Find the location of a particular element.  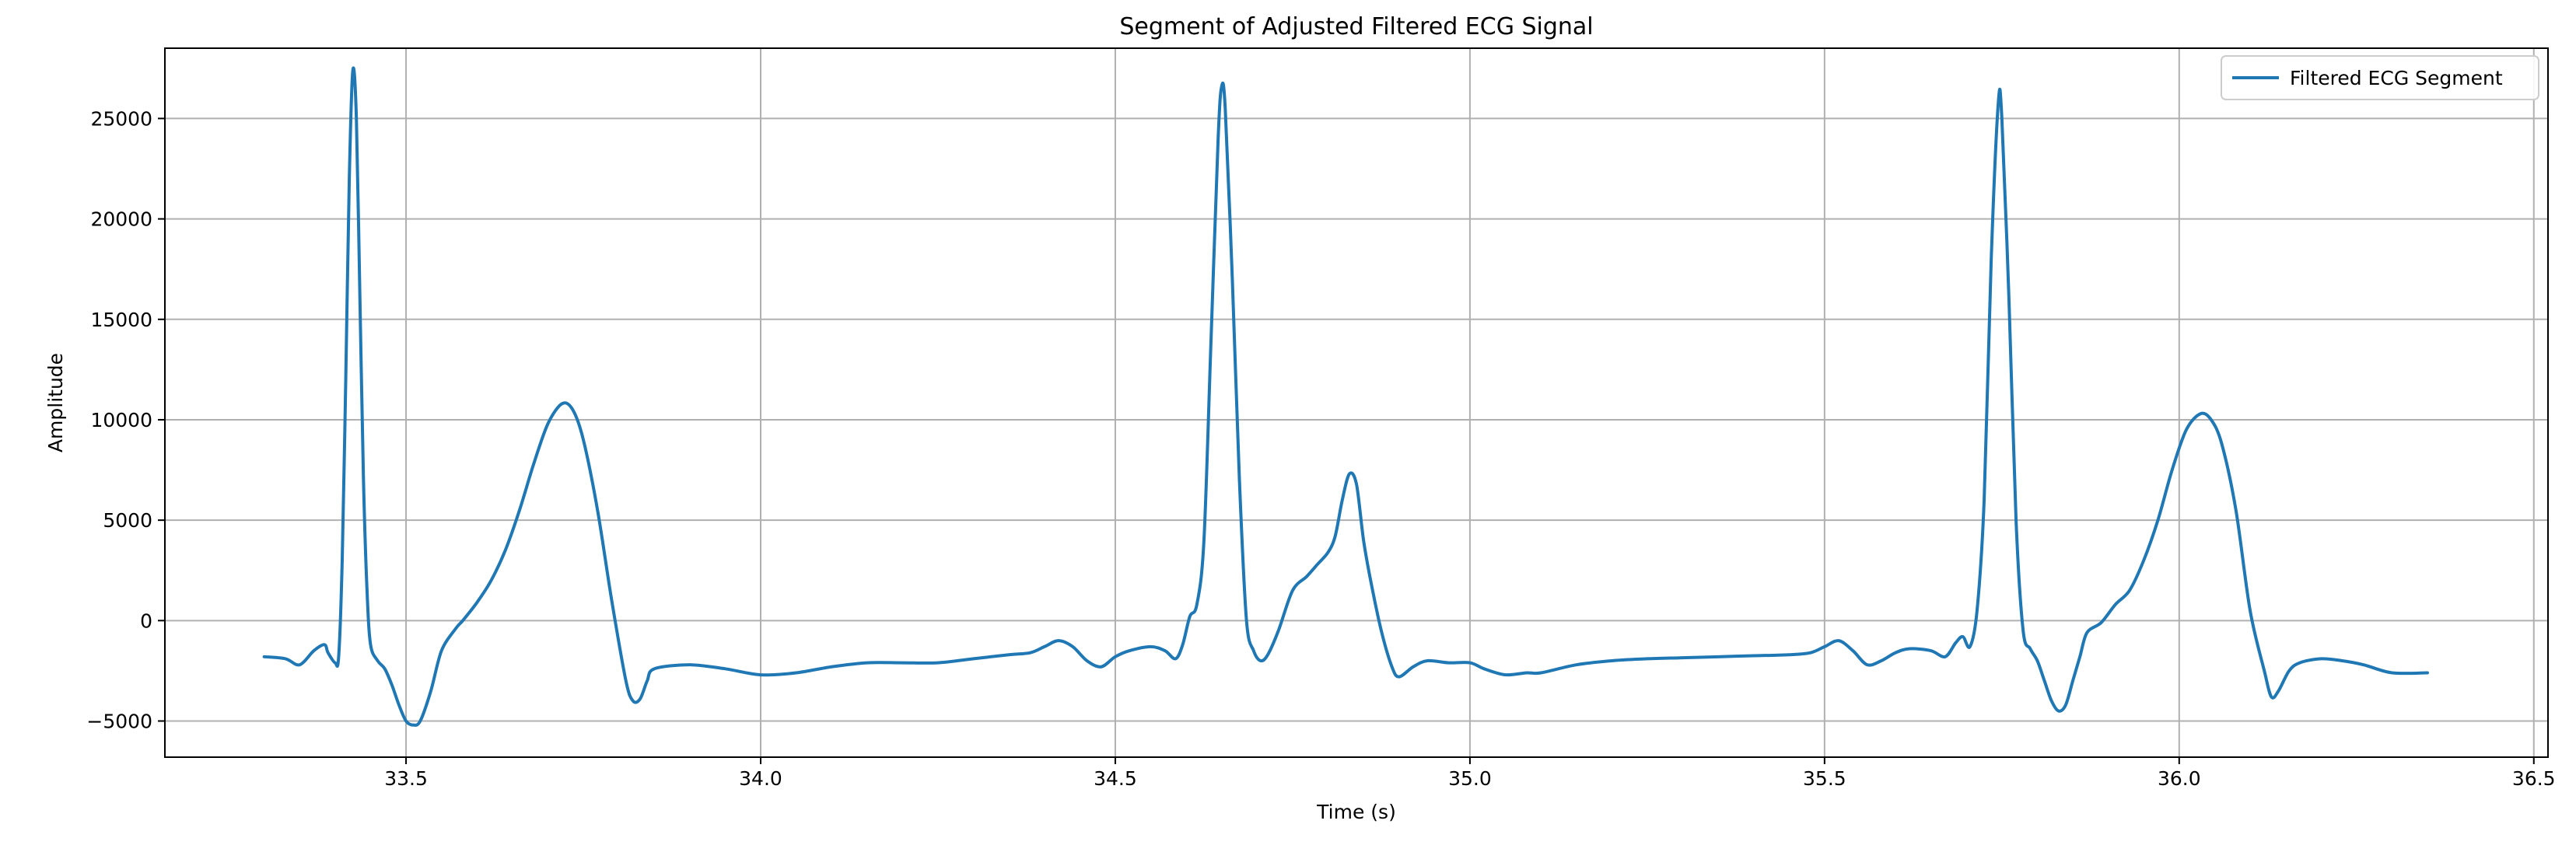

x-axis-label: Time (s) is located at coordinates (1356, 812).